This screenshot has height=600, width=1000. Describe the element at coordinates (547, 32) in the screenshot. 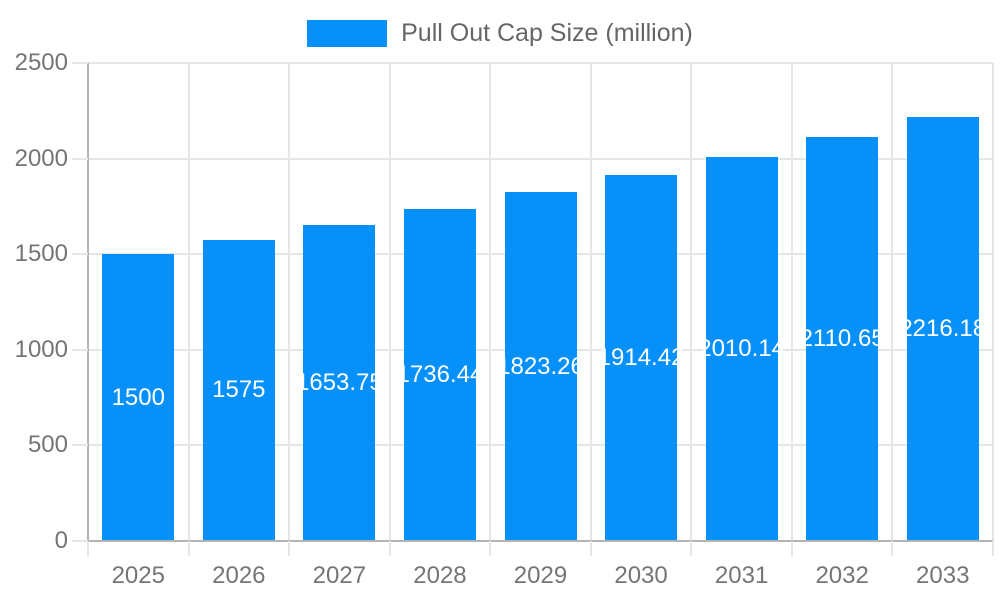

I see `legend-label: Pull Out Cap Size (million)` at that location.